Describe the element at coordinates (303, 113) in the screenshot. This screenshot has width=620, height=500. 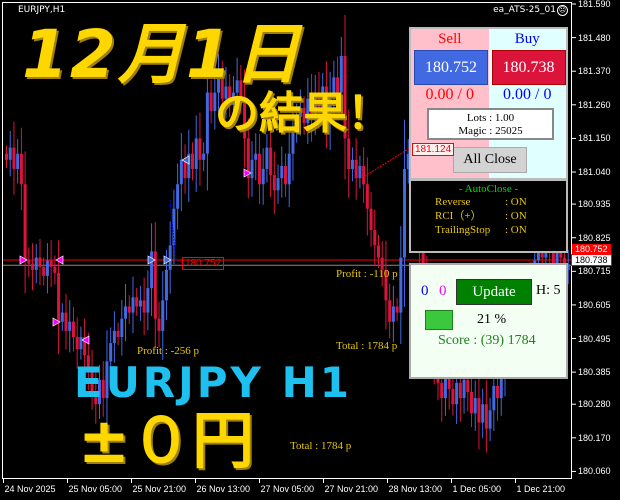
I see `result-title: の結果！` at that location.